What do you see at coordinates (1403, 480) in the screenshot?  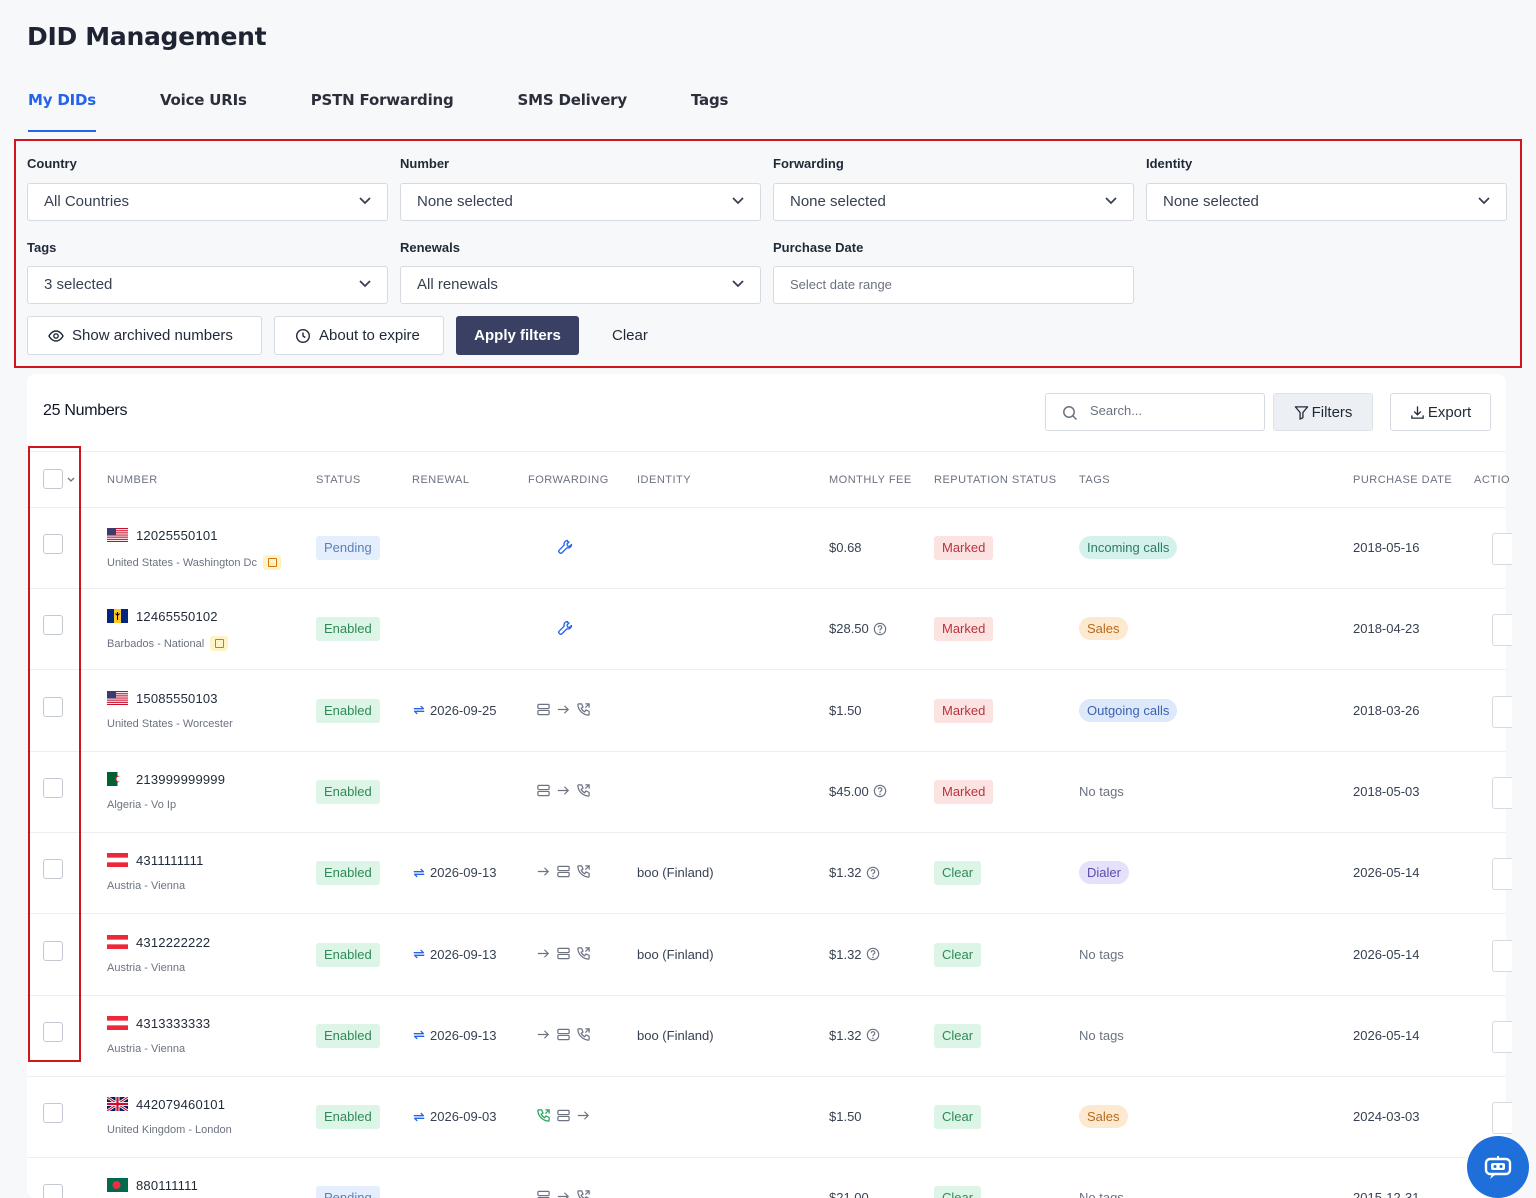 I see `col-purchase-date: PURCHASE DATE` at bounding box center [1403, 480].